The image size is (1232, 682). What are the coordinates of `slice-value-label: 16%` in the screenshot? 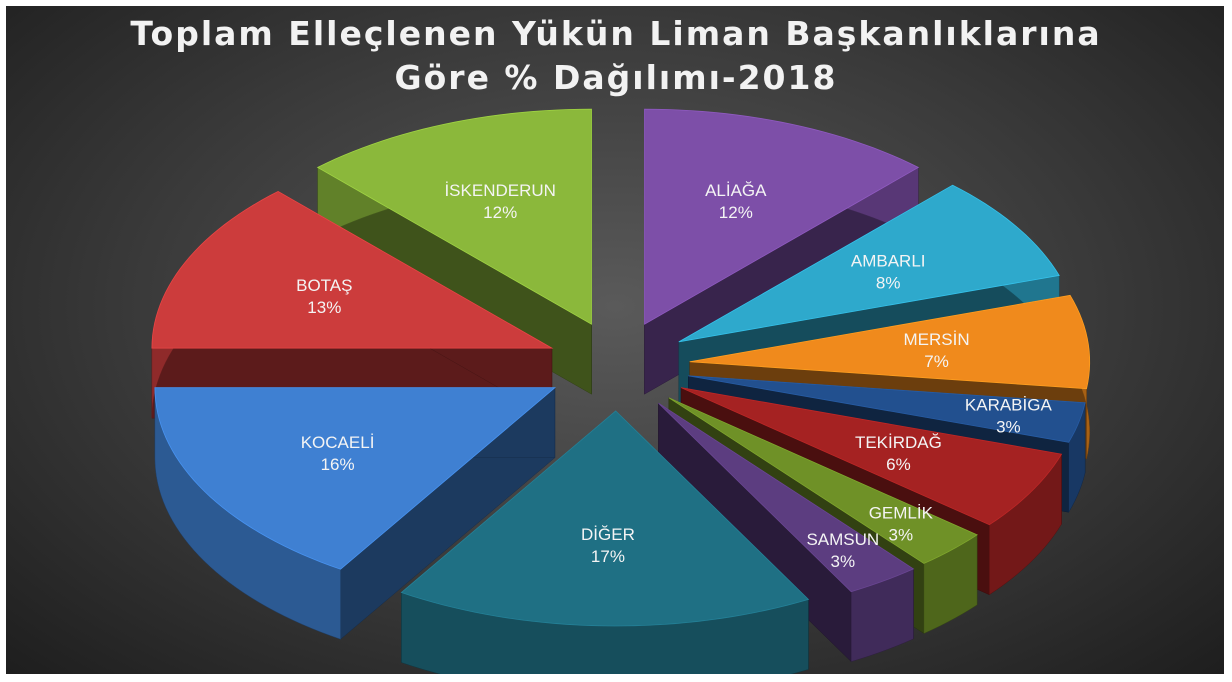 It's located at (338, 464).